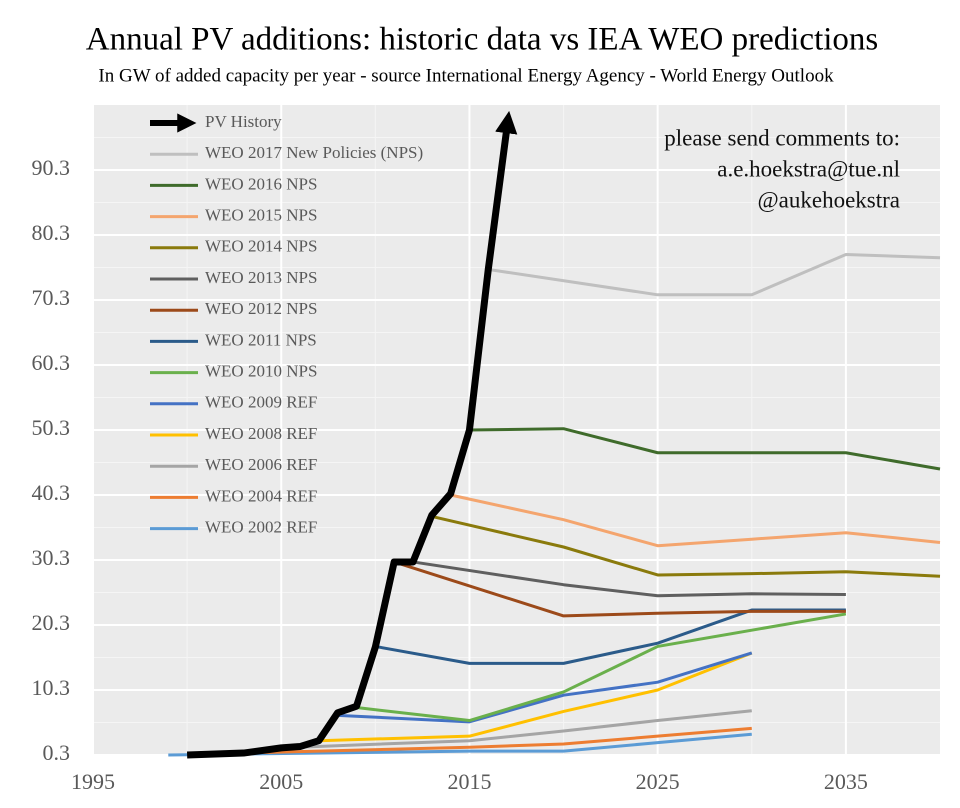 This screenshot has width=960, height=808. Describe the element at coordinates (51, 427) in the screenshot. I see `y-tick-label: 50.3` at that location.